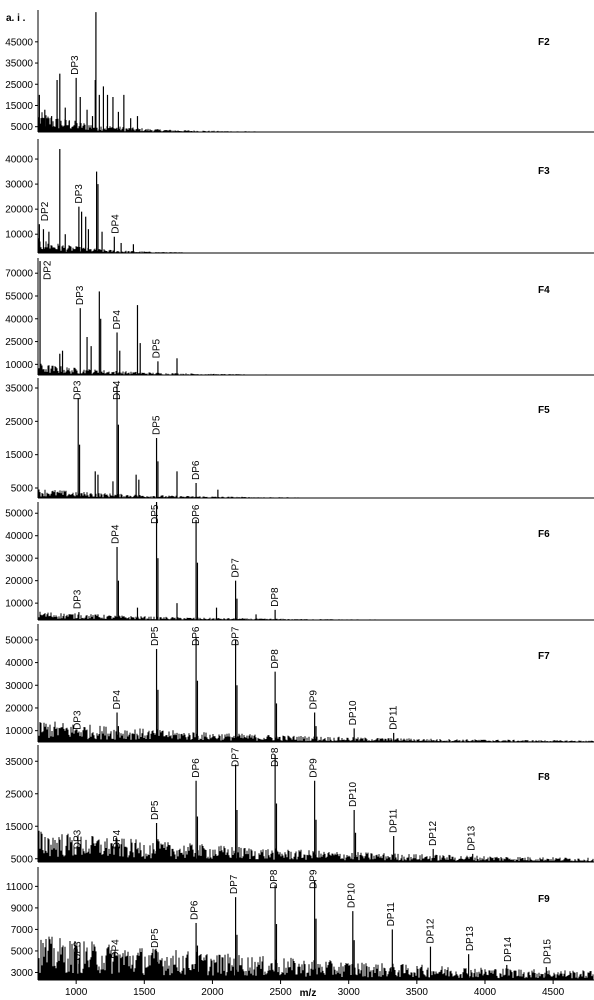 The height and width of the screenshot is (1000, 594). I want to click on x-tick-label: 4000, so click(485, 992).